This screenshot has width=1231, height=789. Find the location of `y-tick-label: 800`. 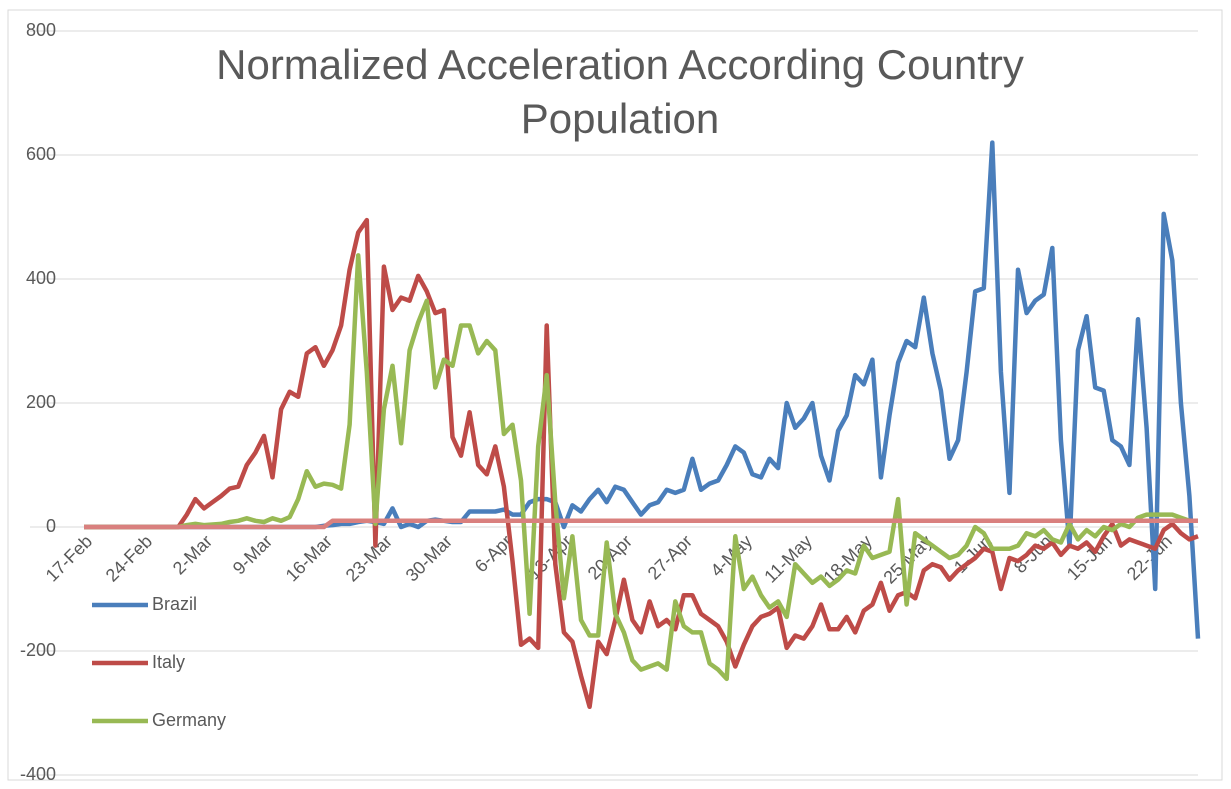

y-tick-label: 800 is located at coordinates (41, 30).